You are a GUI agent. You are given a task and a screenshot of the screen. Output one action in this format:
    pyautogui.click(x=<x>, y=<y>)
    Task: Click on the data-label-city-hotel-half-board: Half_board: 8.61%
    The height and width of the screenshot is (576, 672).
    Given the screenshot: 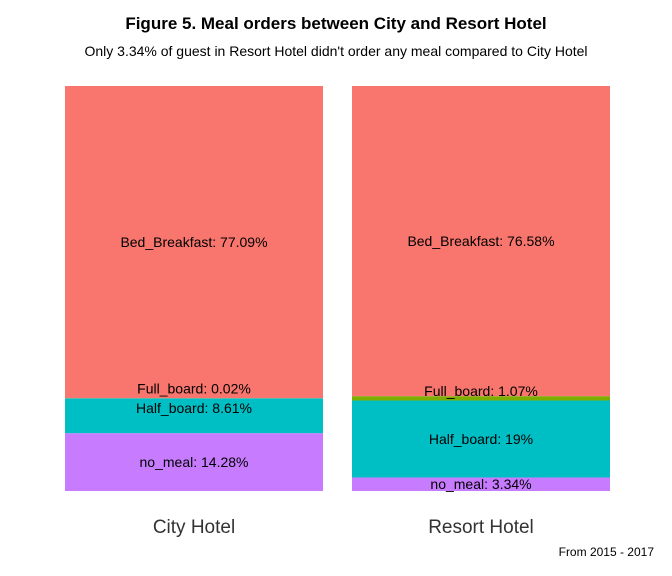 What is the action you would take?
    pyautogui.click(x=194, y=408)
    